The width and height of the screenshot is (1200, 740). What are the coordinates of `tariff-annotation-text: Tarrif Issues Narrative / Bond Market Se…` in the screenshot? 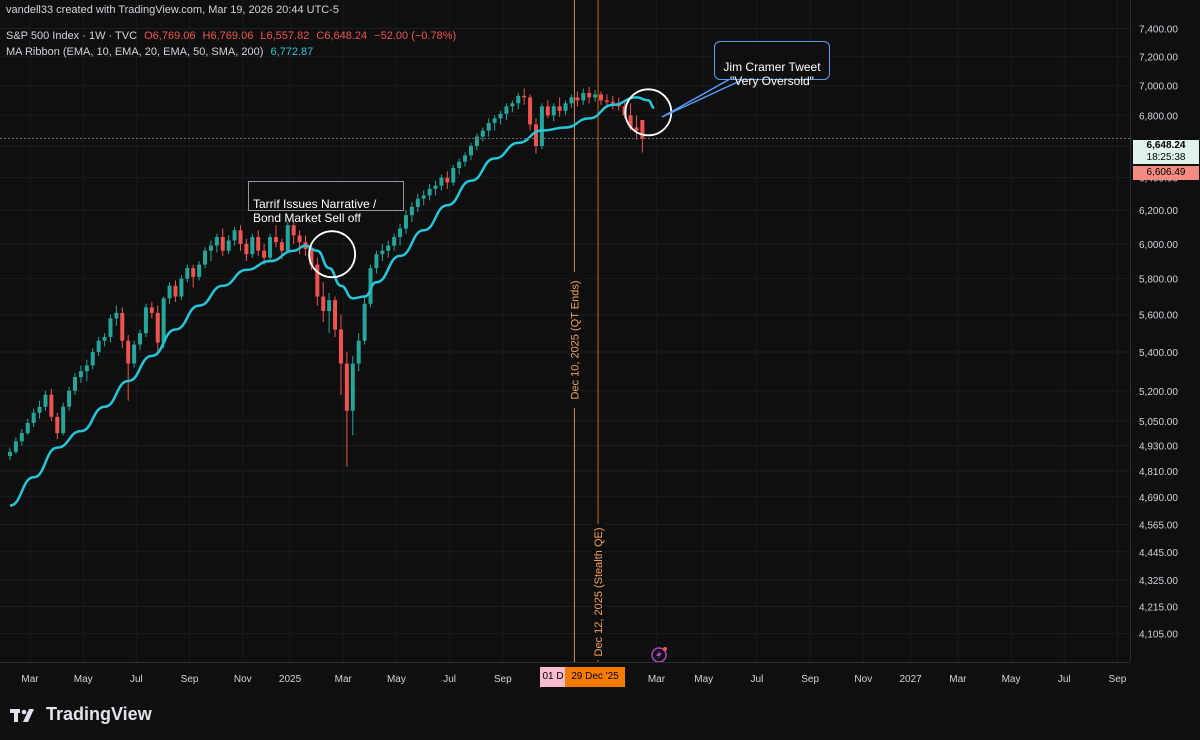 It's located at (315, 211).